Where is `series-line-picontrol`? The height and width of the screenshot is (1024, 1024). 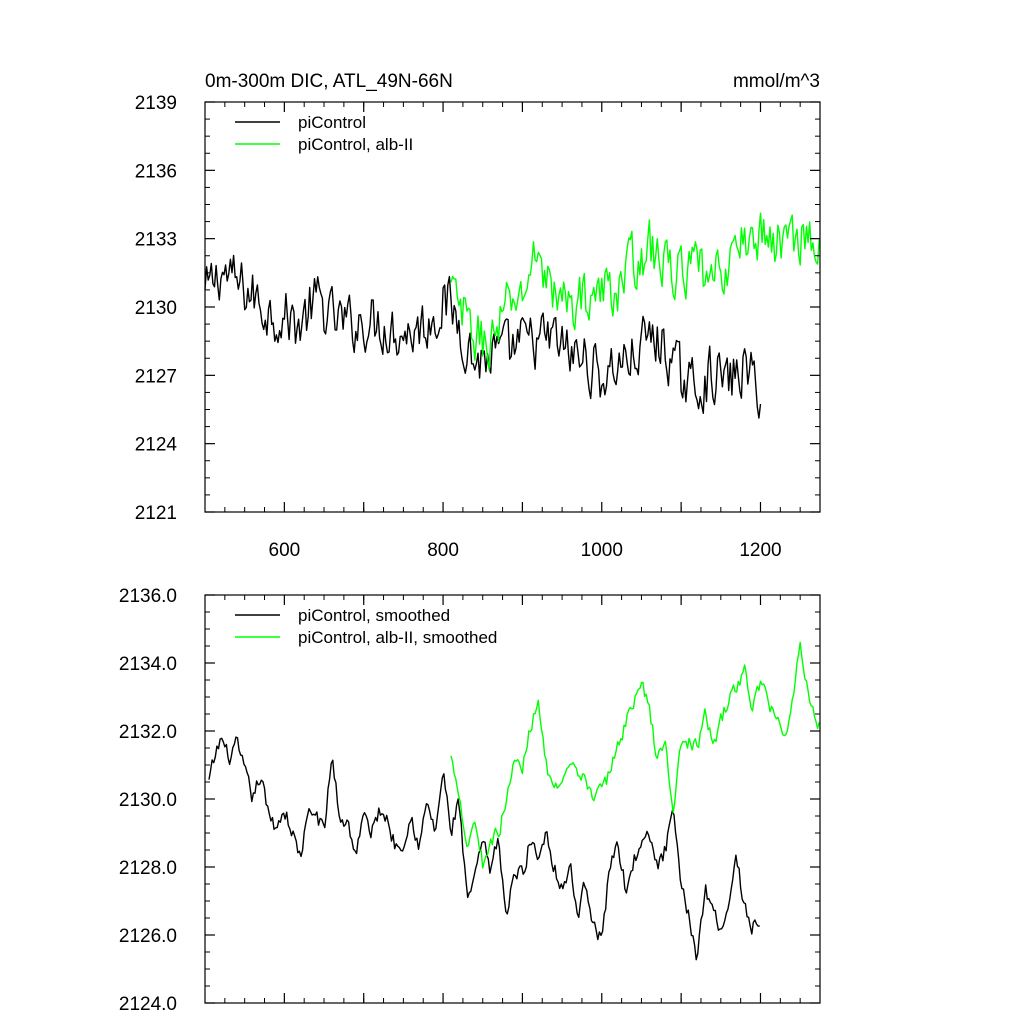 series-line-picontrol is located at coordinates (483, 336).